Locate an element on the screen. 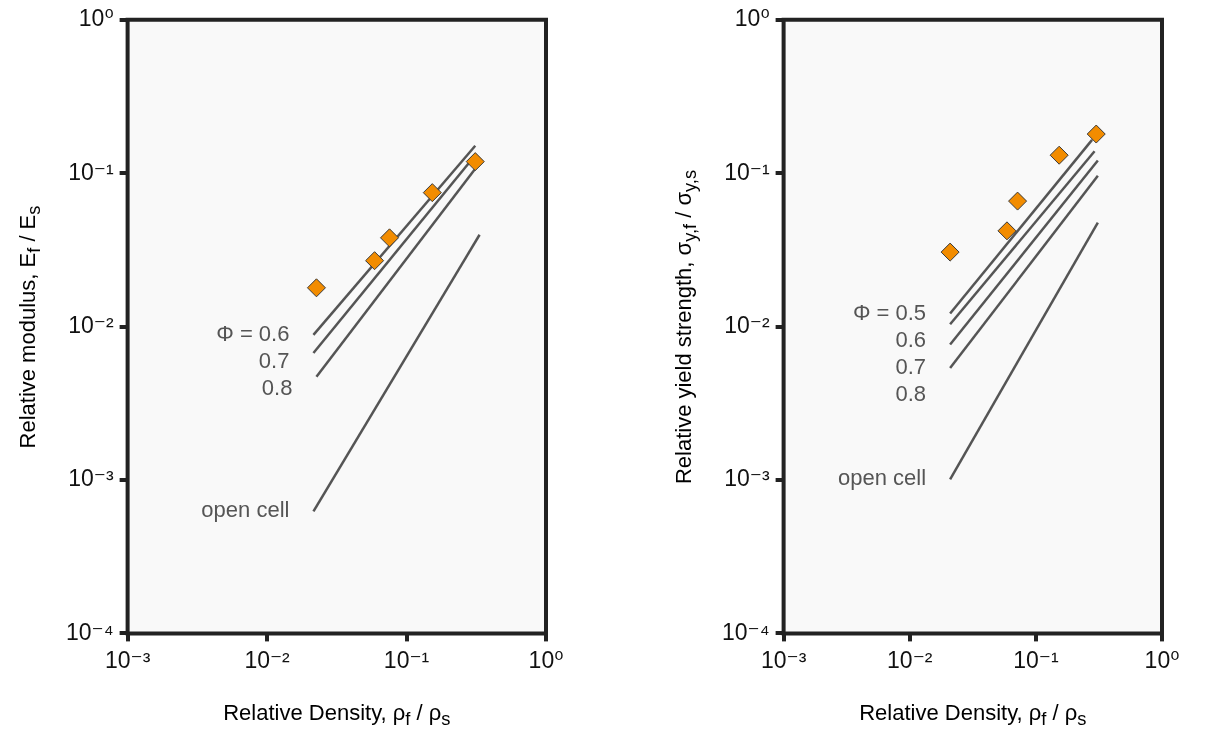 This screenshot has width=1232, height=751. series-label: 0.6 is located at coordinates (911, 339).